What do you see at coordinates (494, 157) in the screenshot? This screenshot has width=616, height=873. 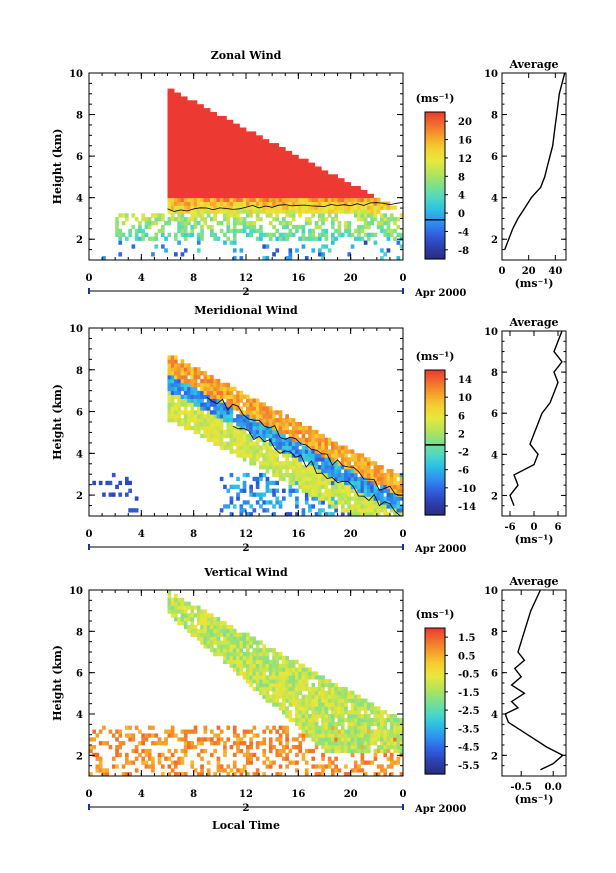 I see `profile-y-tick-label: 6` at bounding box center [494, 157].